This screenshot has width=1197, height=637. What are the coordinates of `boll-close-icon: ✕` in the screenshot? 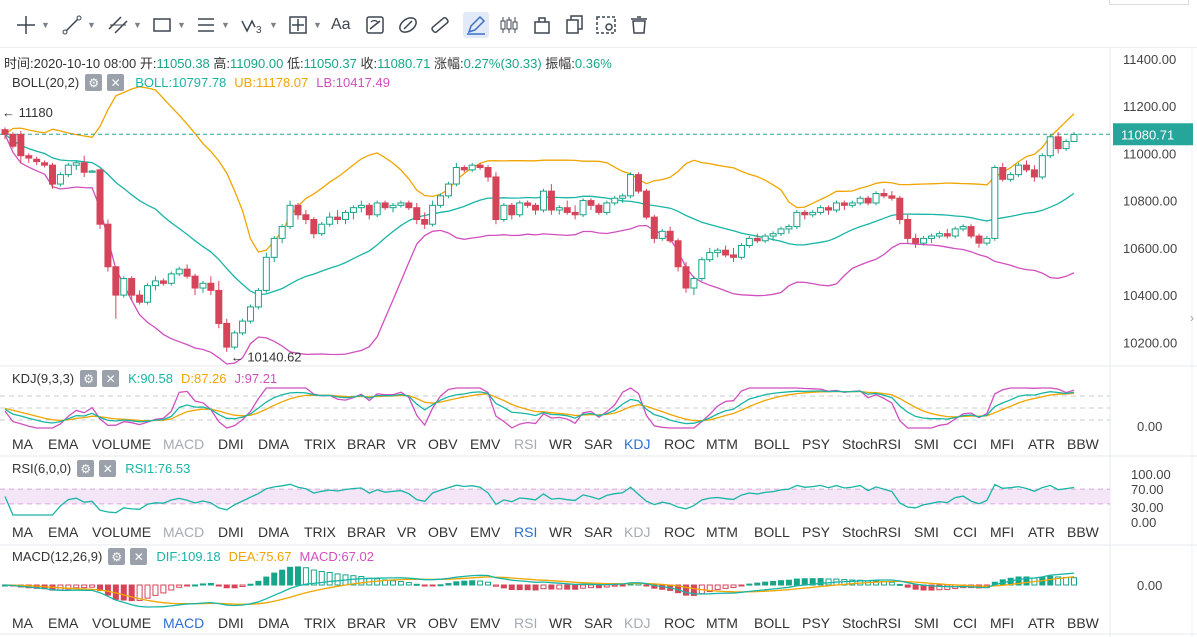 It's located at (116, 82).